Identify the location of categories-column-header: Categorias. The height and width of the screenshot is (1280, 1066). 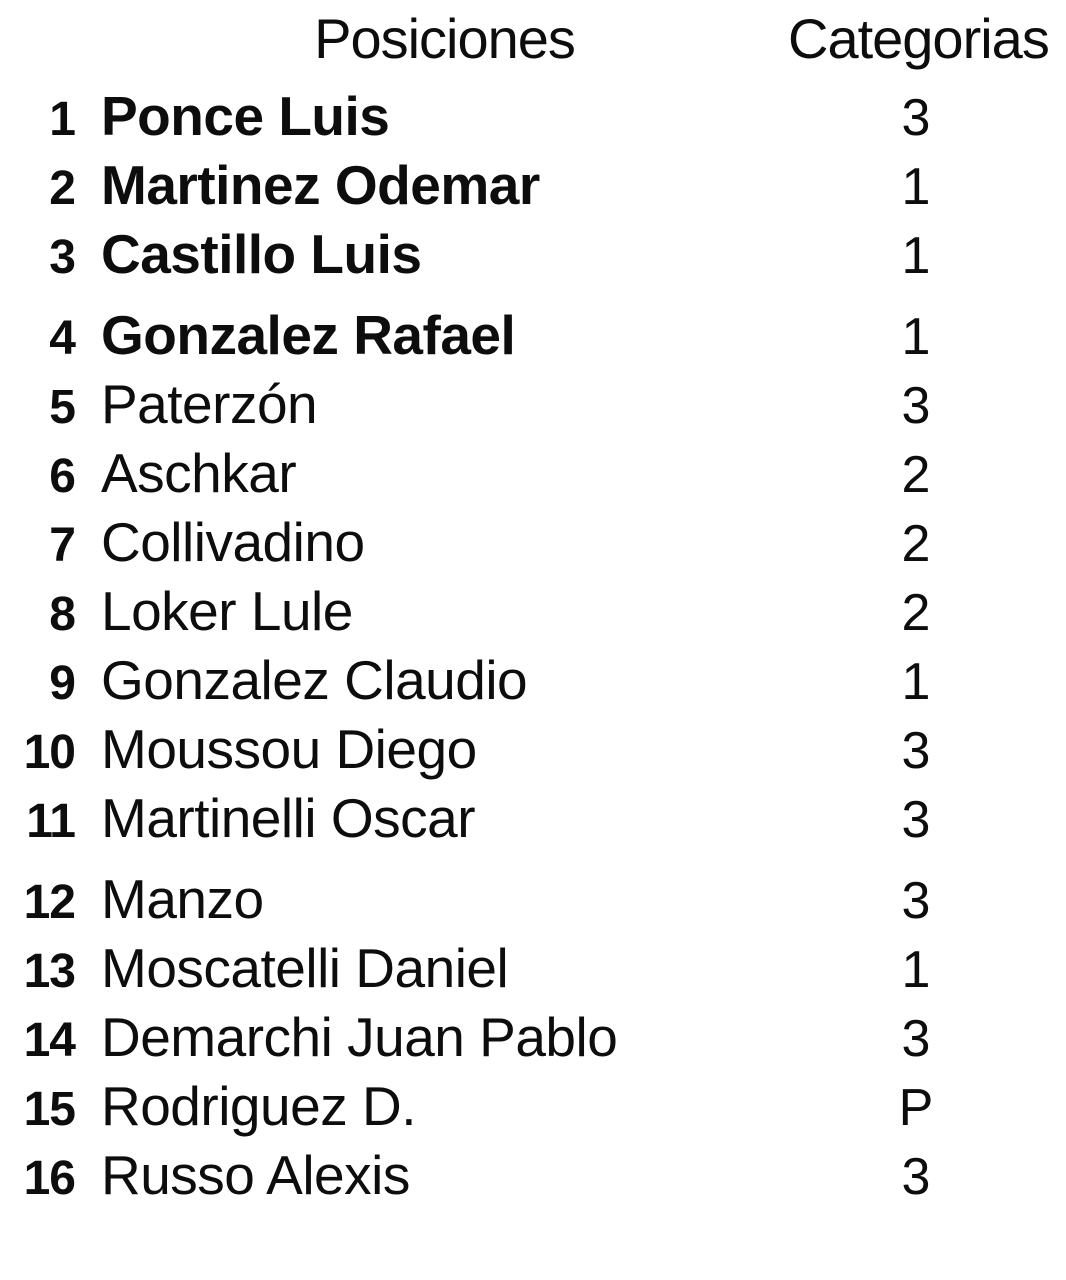
(919, 38).